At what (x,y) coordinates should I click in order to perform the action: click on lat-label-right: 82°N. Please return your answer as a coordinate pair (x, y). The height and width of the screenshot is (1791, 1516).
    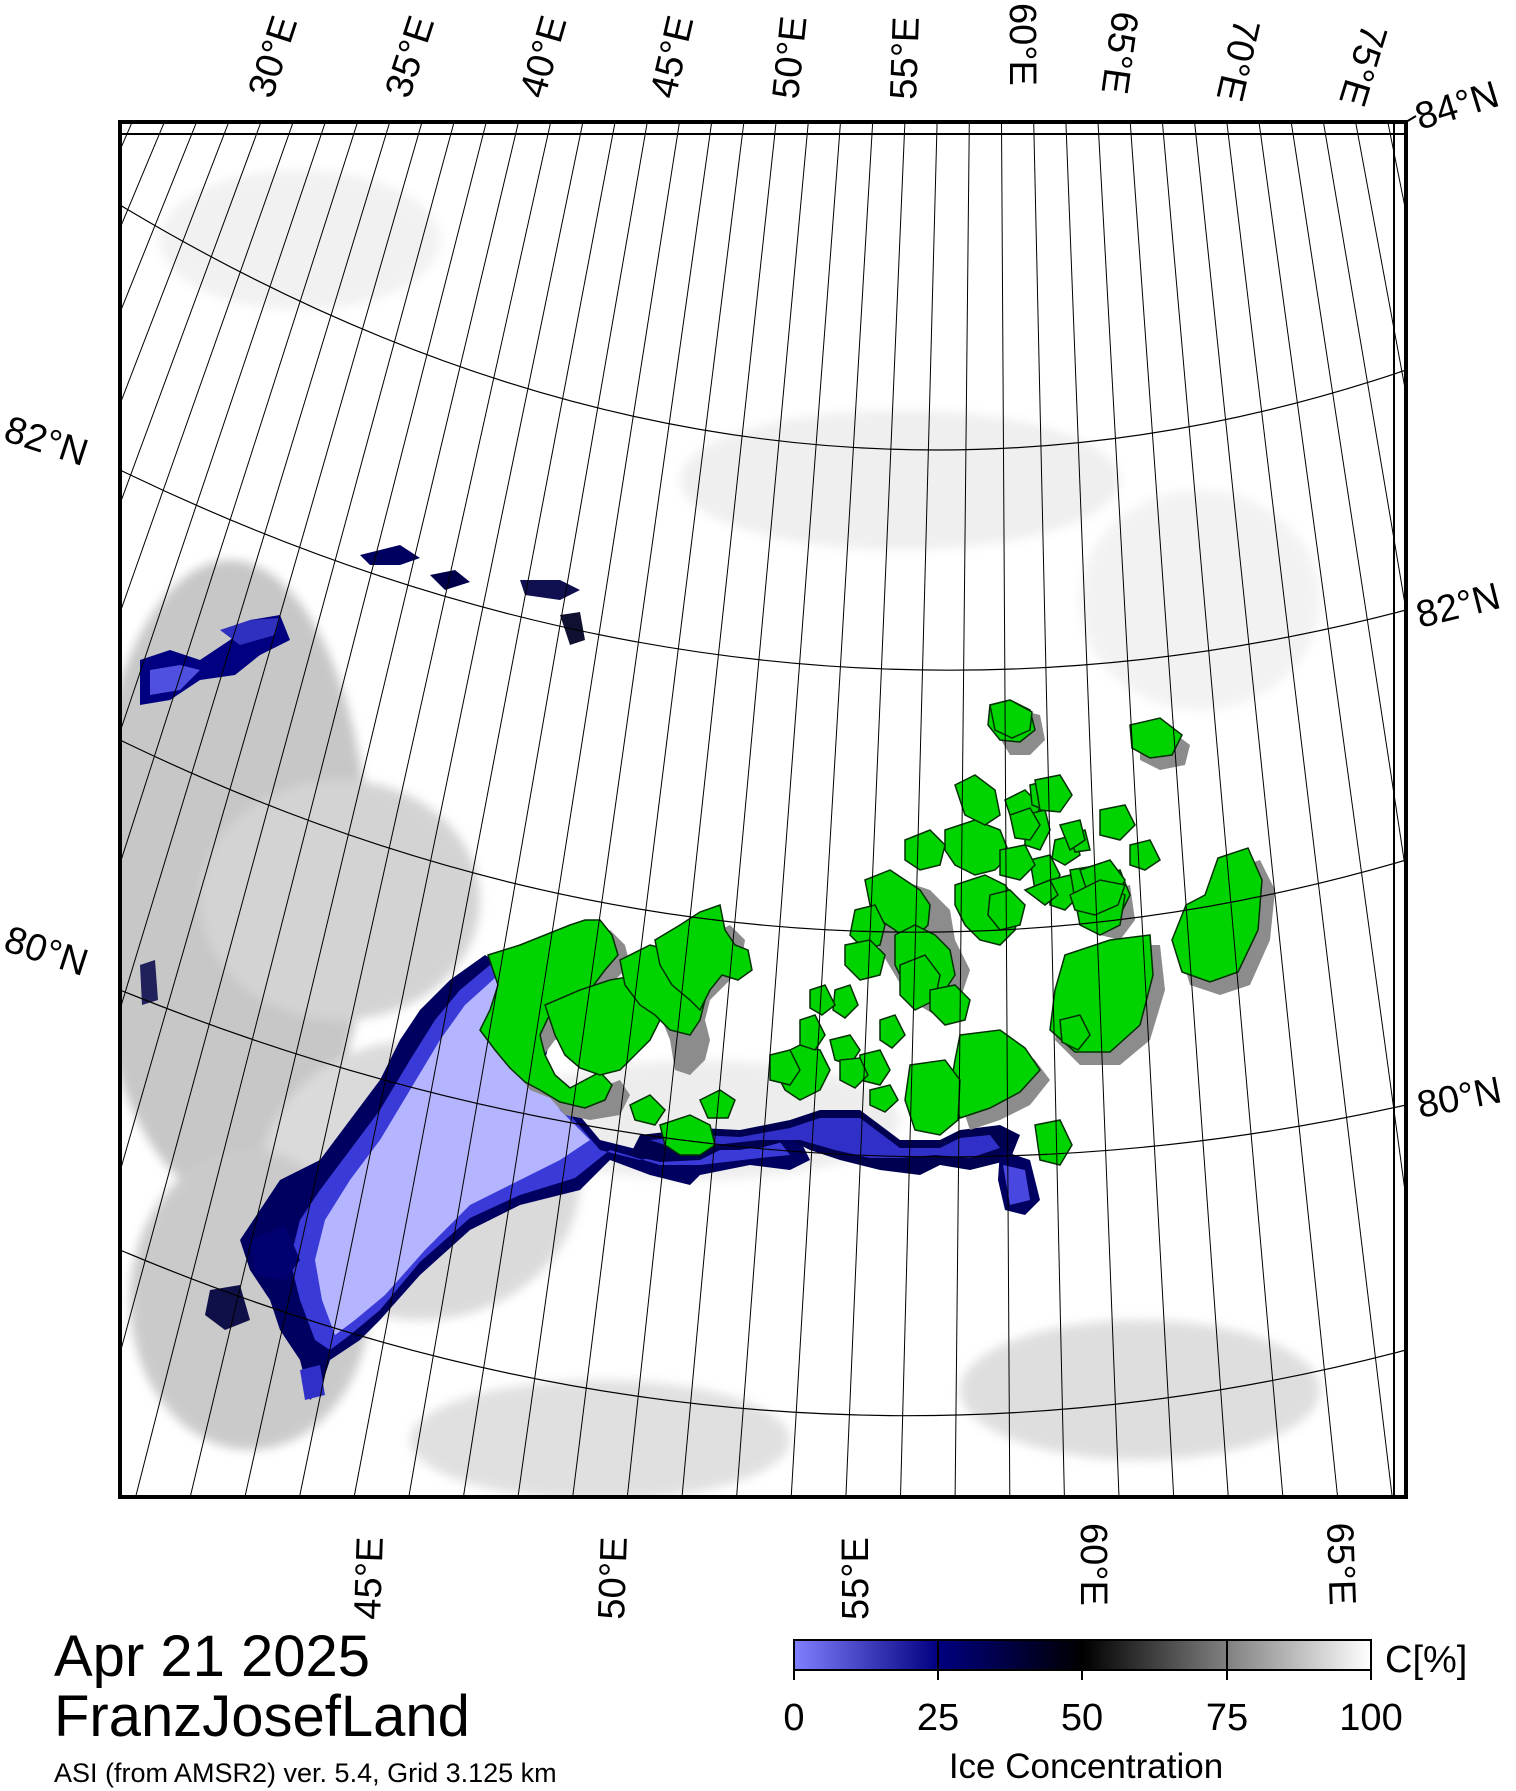
    Looking at the image, I should click on (1458, 605).